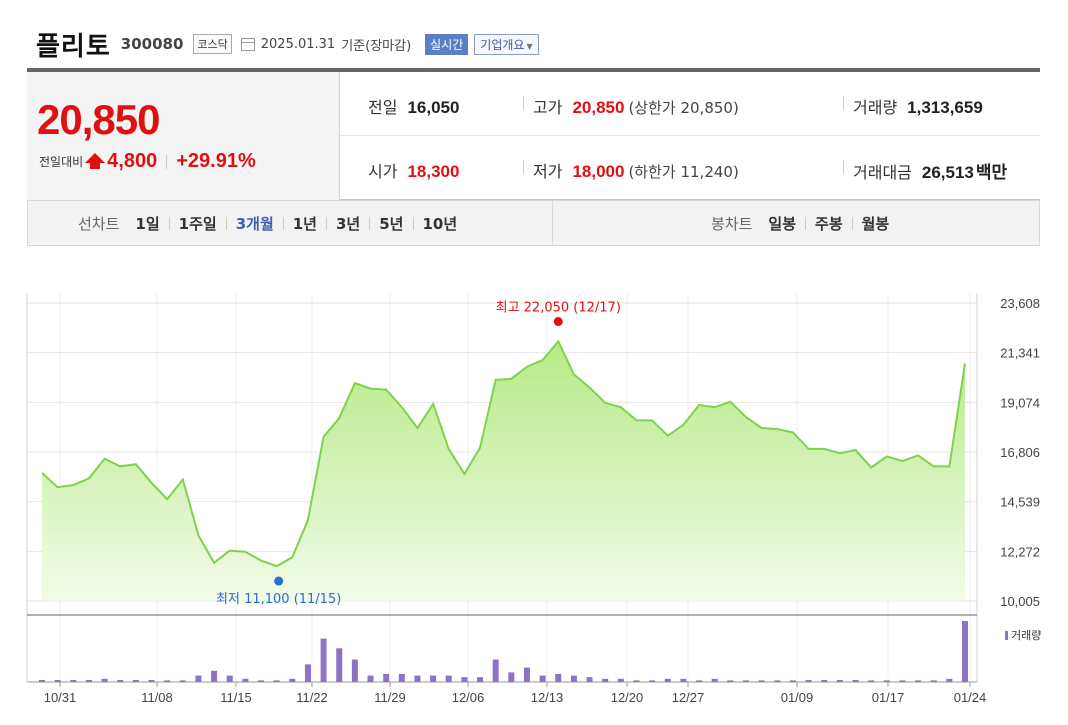 This screenshot has width=1068, height=725. What do you see at coordinates (888, 697) in the screenshot?
I see `x-tick-label: 01/17` at bounding box center [888, 697].